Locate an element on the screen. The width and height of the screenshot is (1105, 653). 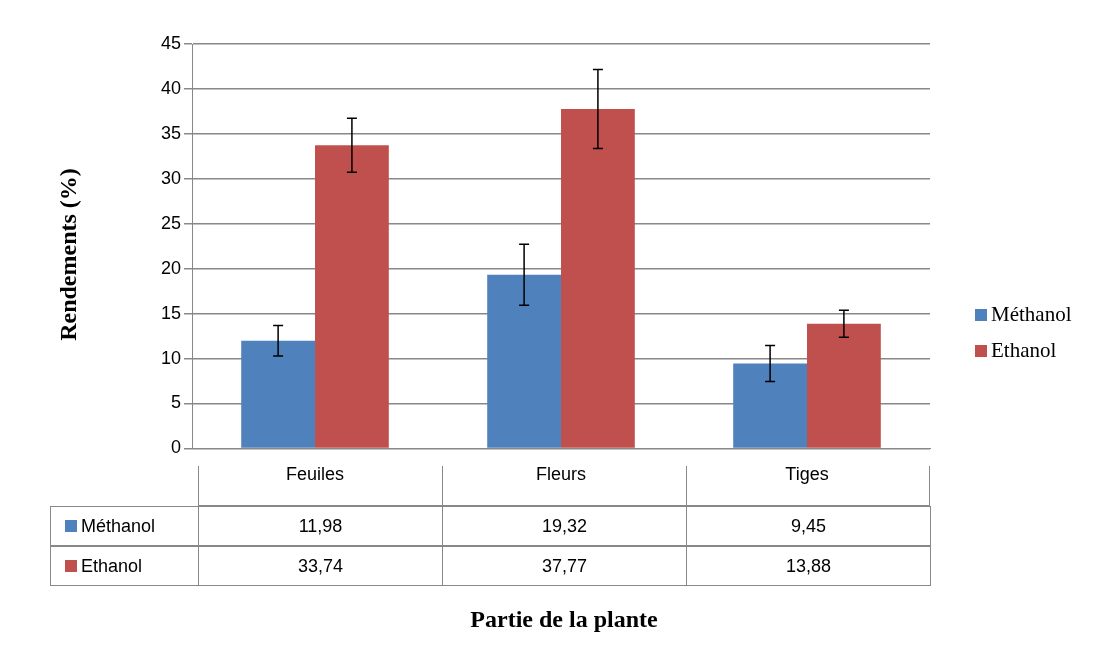
y-tick-label: 20 is located at coordinates (171, 267).